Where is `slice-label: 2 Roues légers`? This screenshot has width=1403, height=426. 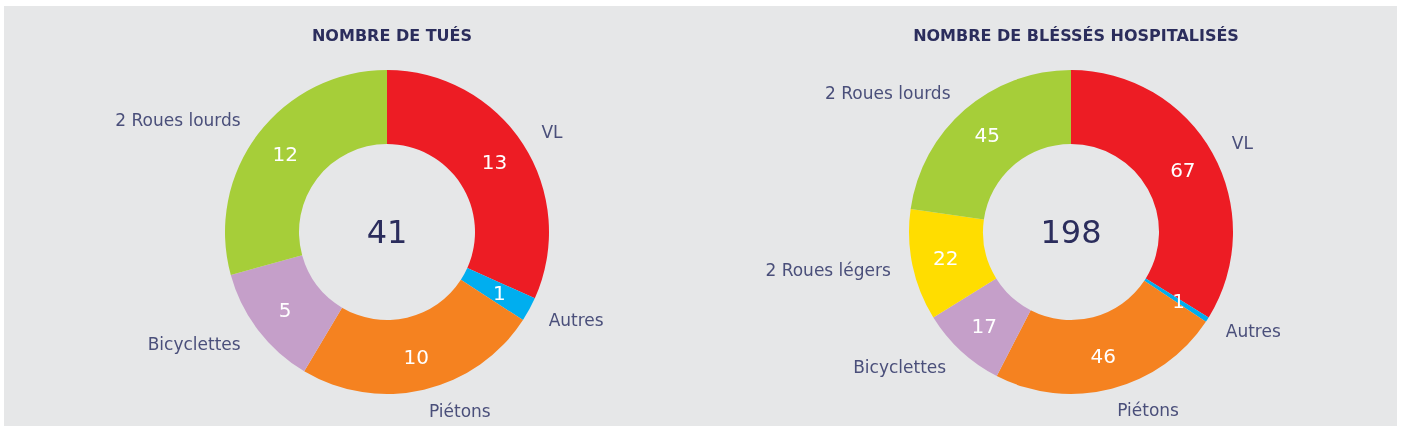 slice-label: 2 Roues légers is located at coordinates (828, 269).